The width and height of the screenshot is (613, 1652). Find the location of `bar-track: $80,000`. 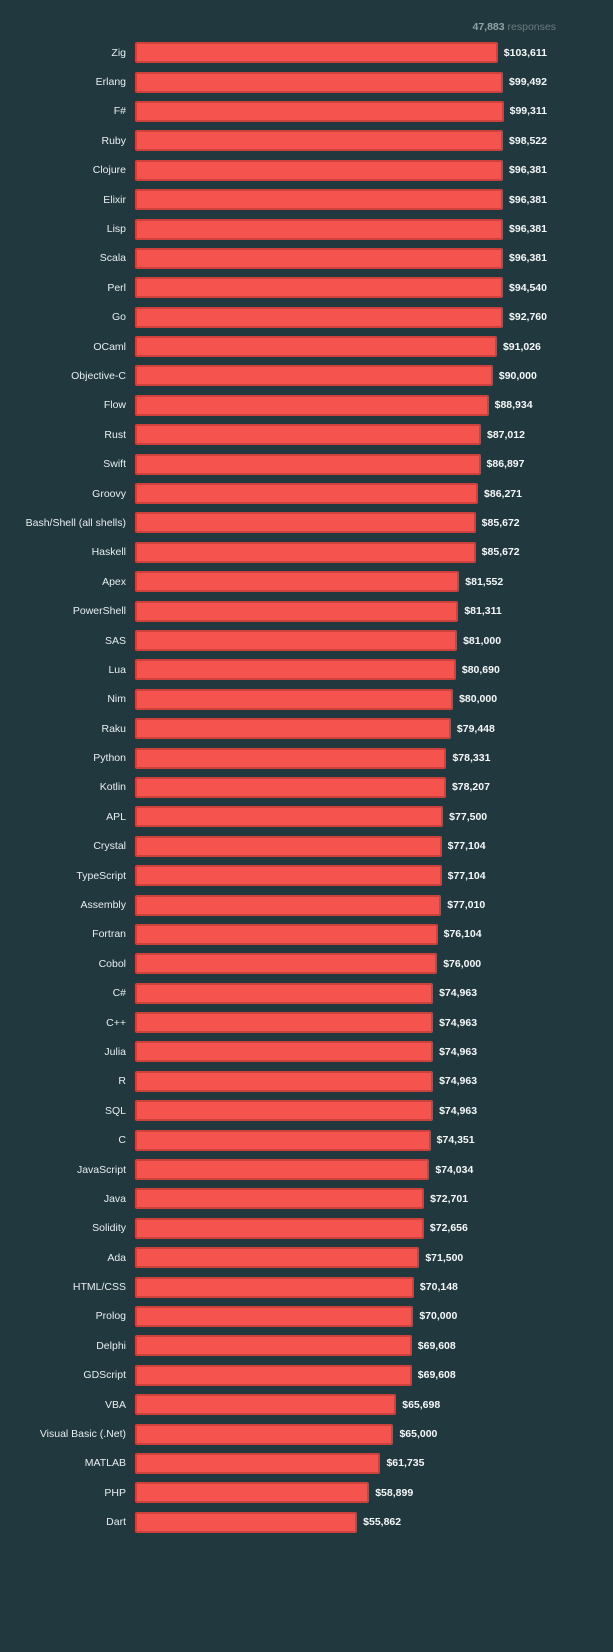

bar-track: $80,000 is located at coordinates (341, 699).